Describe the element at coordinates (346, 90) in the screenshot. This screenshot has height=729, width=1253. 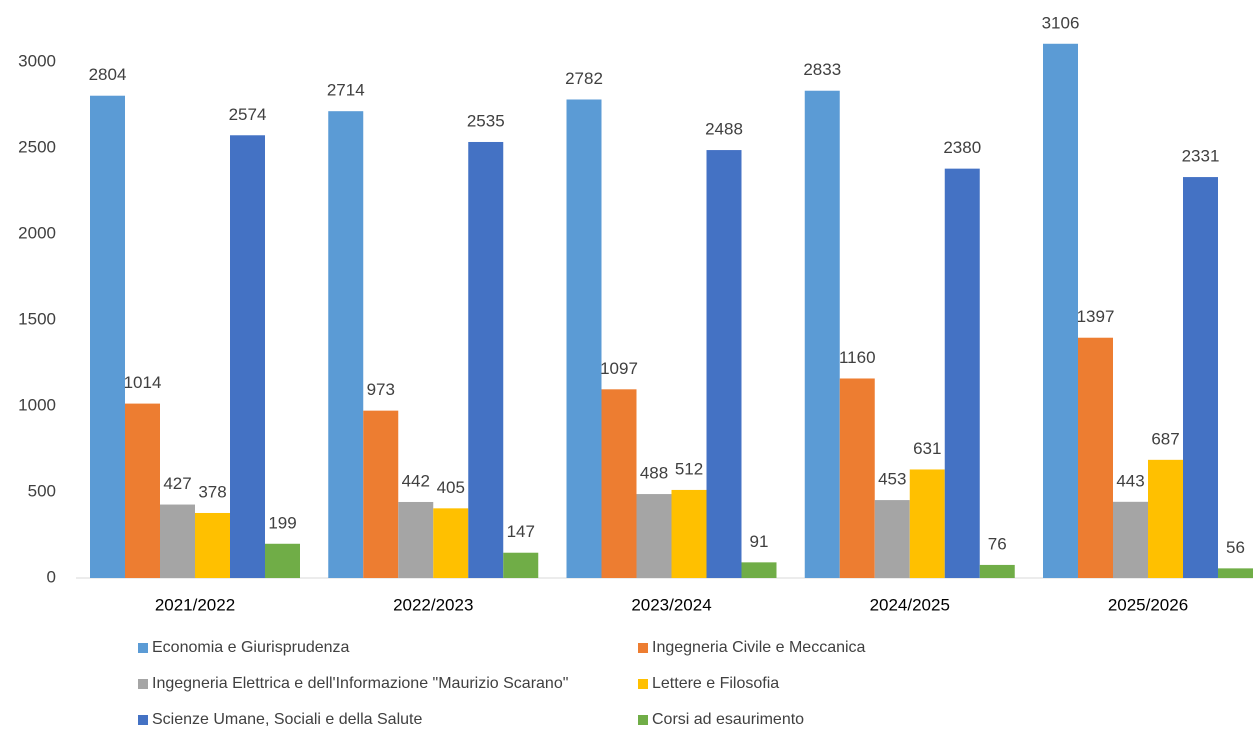
I see `value-label: 2714` at that location.